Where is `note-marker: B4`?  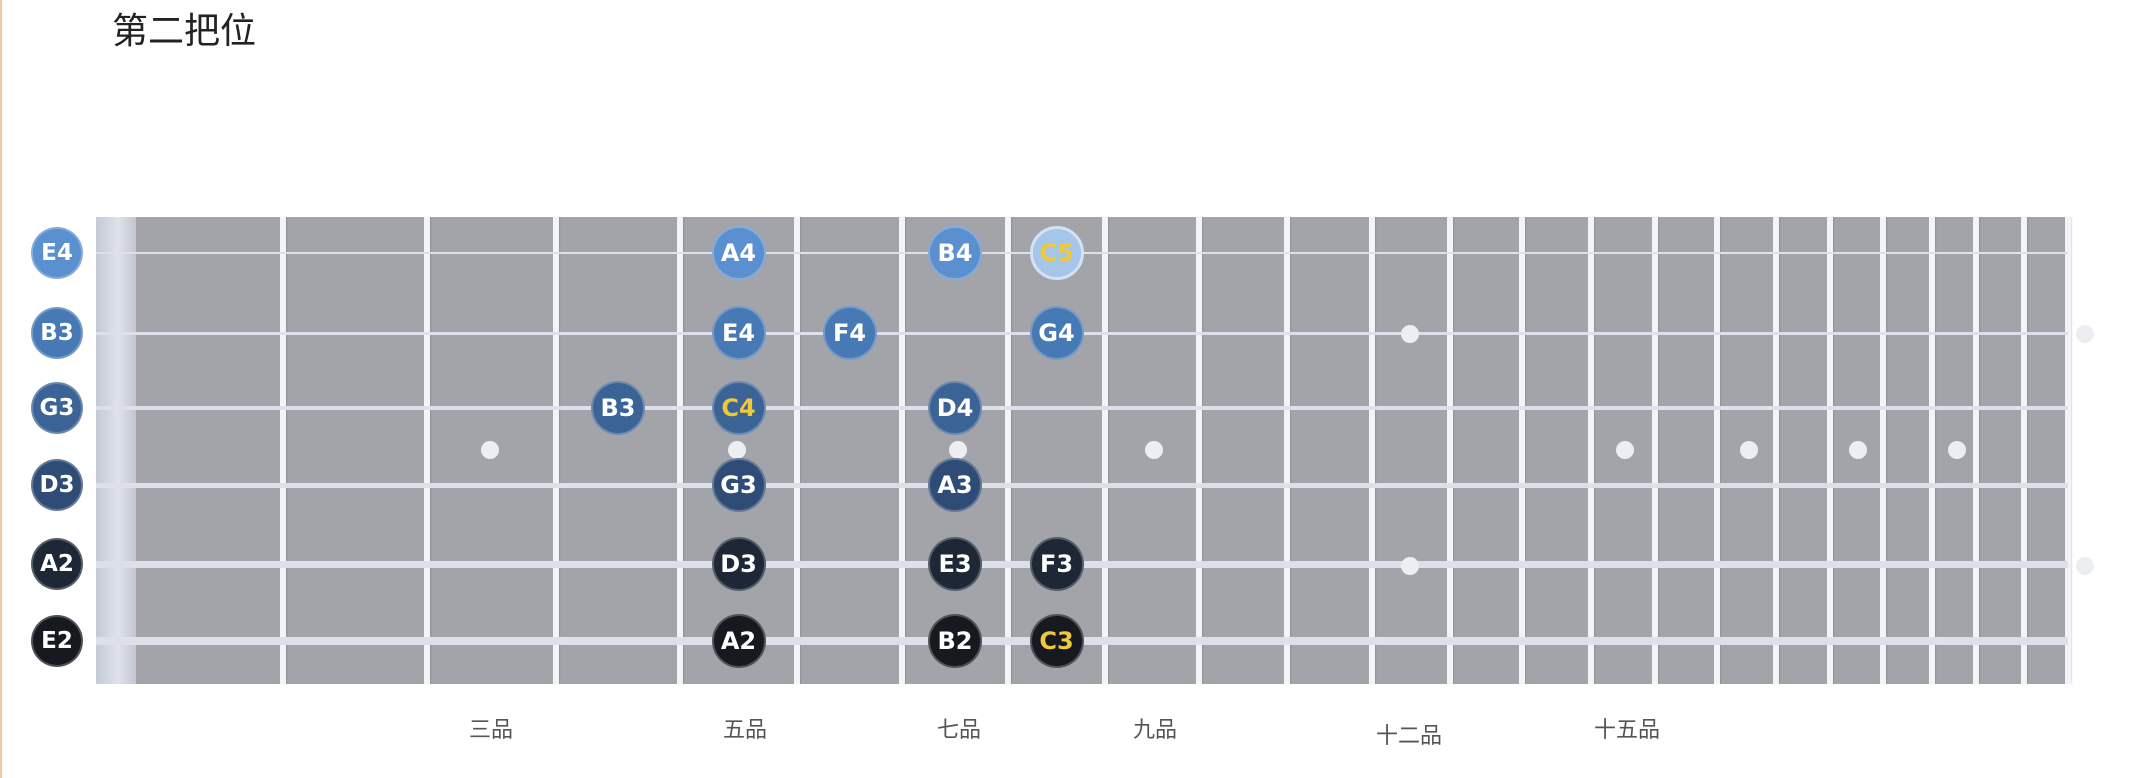 note-marker: B4 is located at coordinates (955, 253).